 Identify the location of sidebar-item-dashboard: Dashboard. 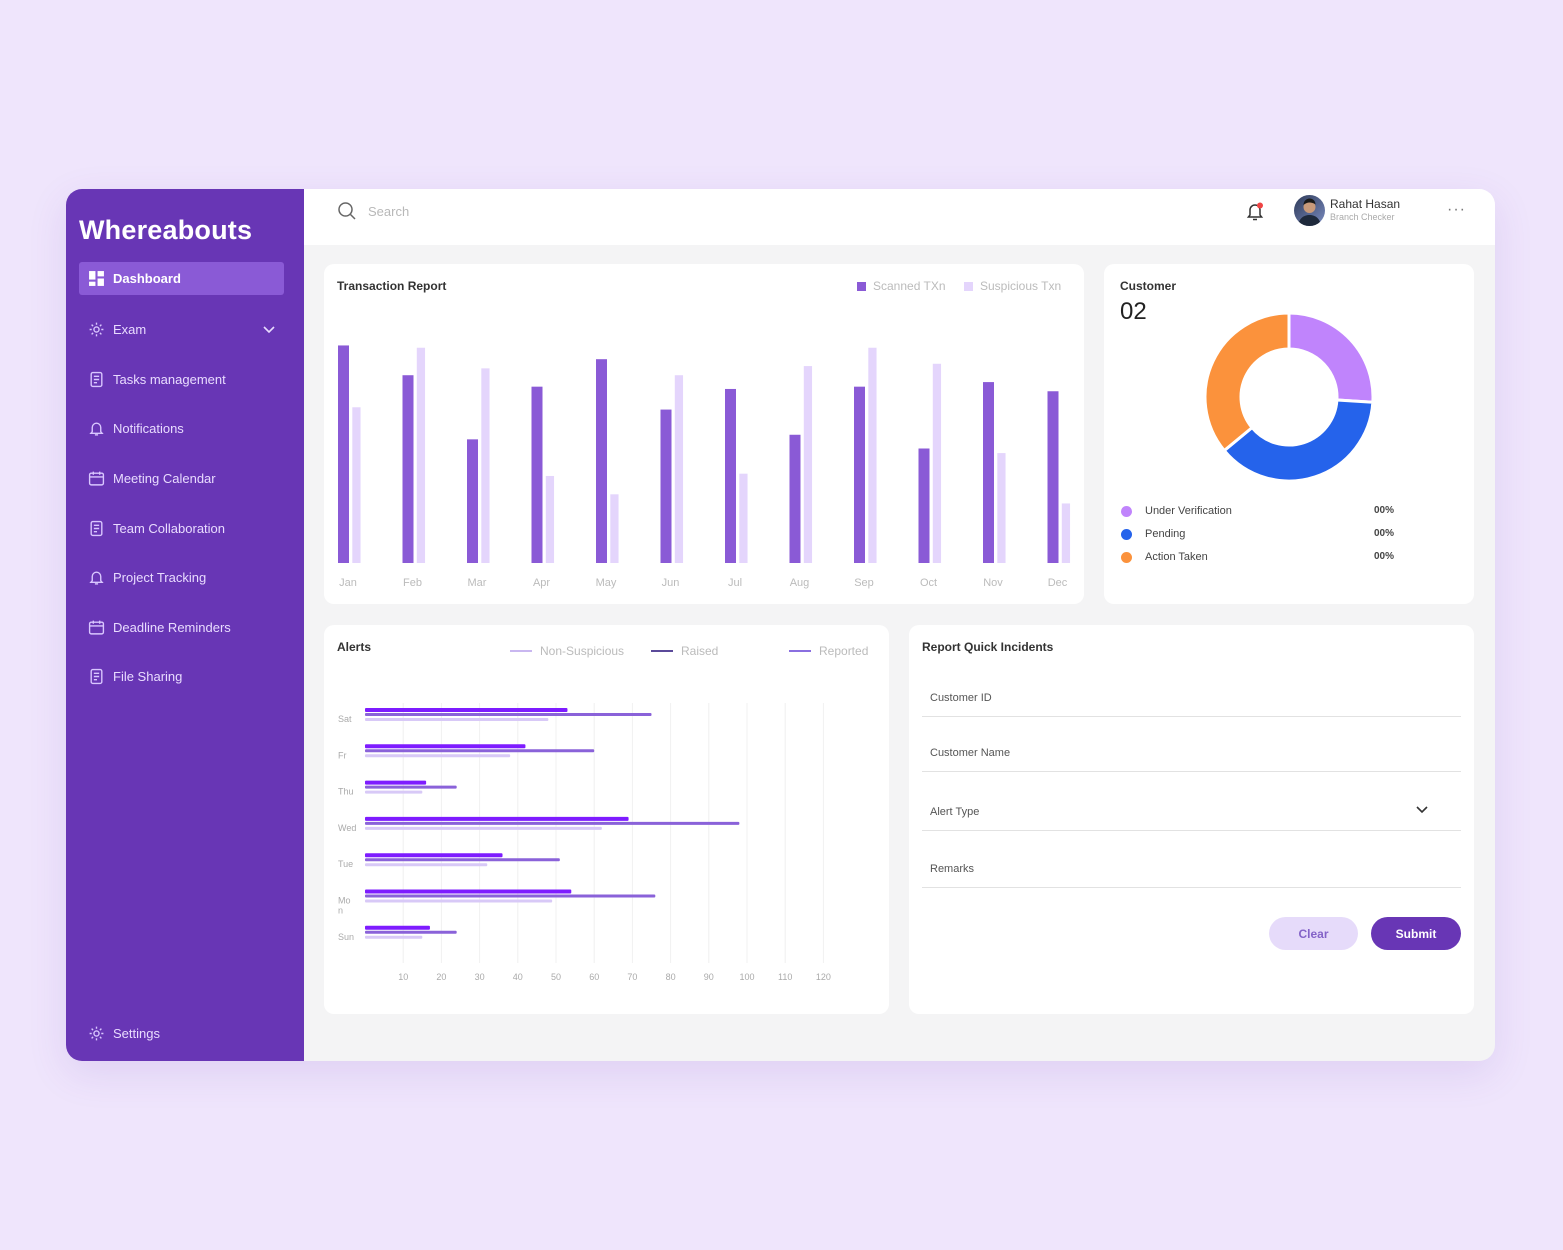
(181, 278).